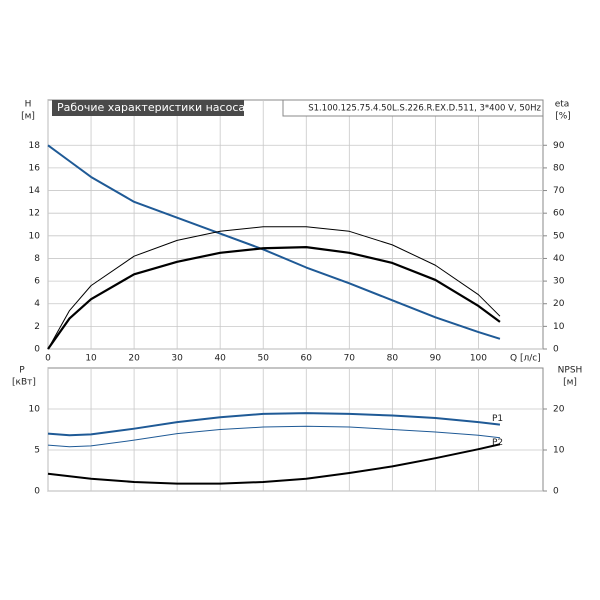 The height and width of the screenshot is (600, 600). Describe the element at coordinates (559, 282) in the screenshot. I see `y2-tick-label: 30` at that location.